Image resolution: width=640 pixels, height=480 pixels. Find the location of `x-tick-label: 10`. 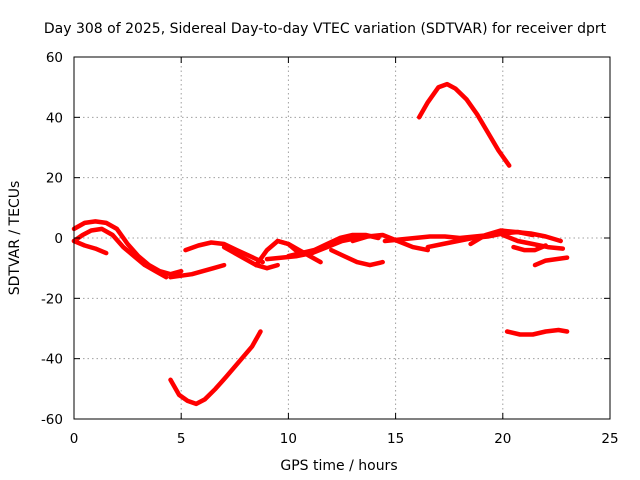

x-tick-label: 10 is located at coordinates (288, 439).